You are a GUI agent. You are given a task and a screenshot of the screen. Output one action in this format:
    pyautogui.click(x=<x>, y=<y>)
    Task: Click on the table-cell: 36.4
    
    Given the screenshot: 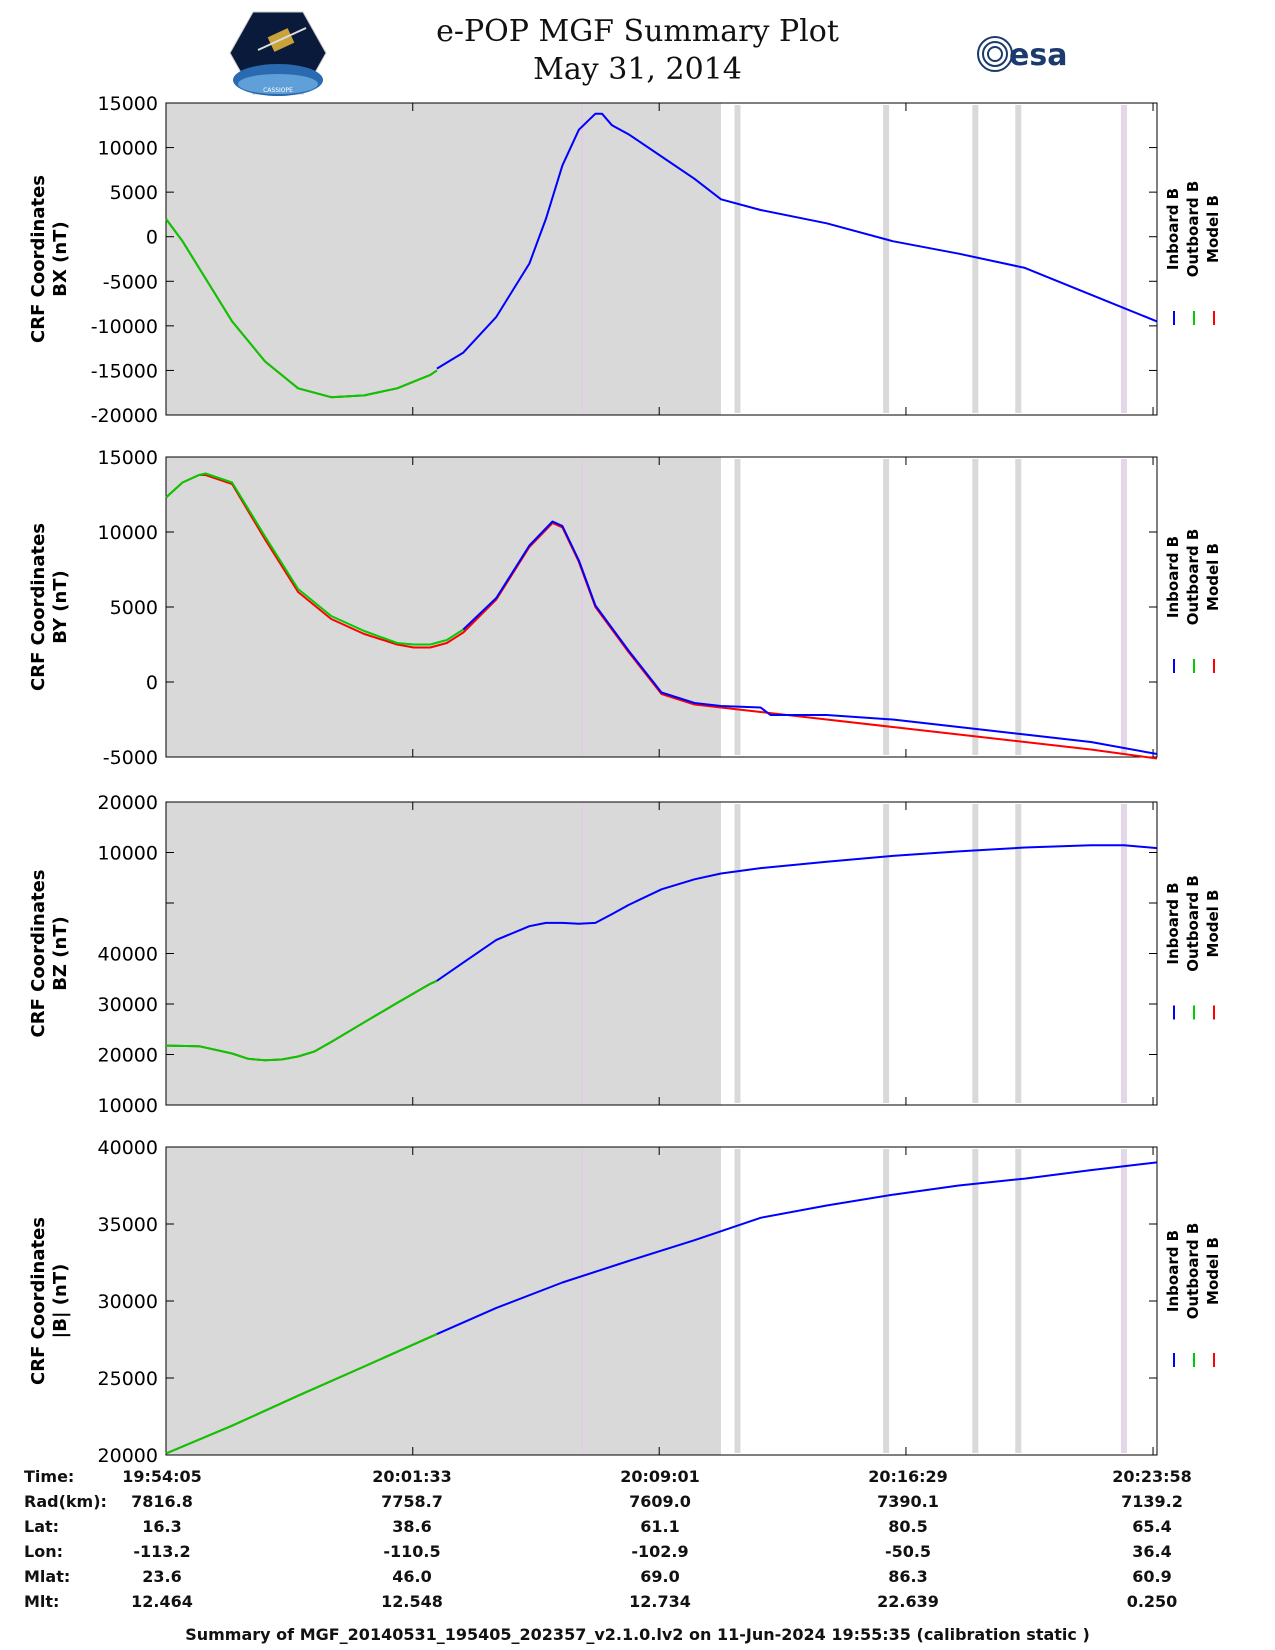 What is the action you would take?
    pyautogui.click(x=1152, y=1551)
    